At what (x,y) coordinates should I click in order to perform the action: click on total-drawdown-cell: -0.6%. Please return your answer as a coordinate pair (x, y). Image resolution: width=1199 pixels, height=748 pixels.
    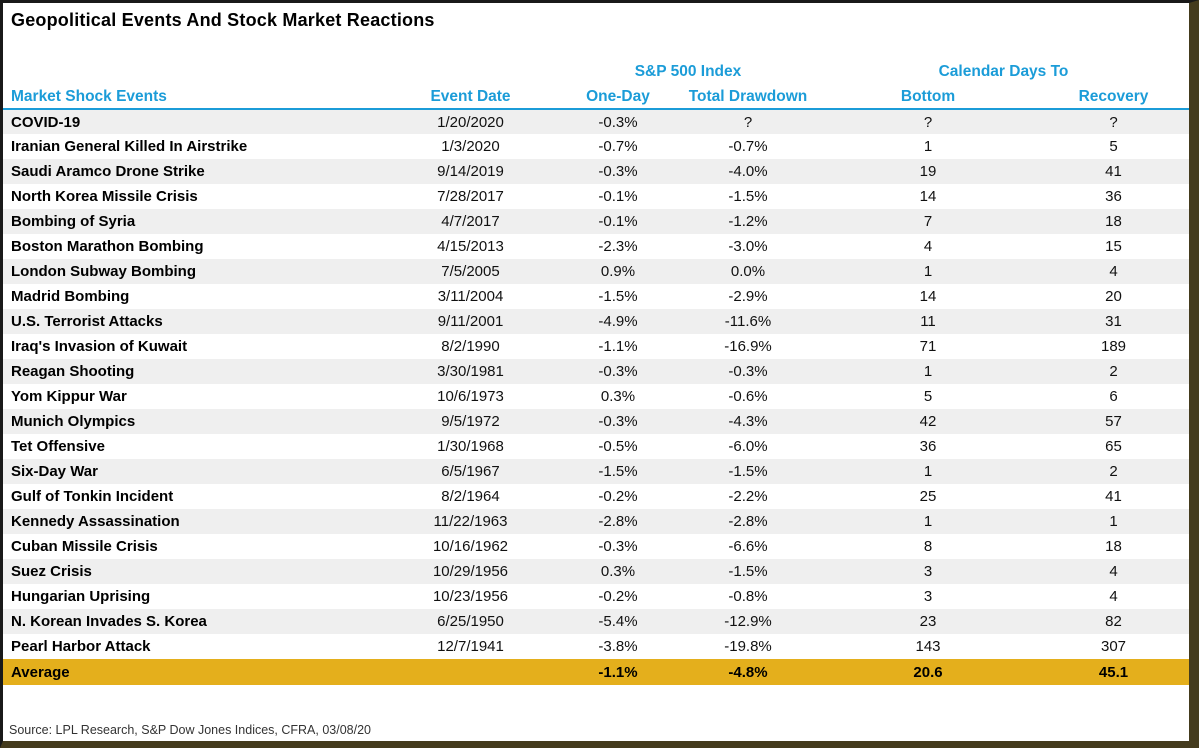
    Looking at the image, I should click on (748, 396).